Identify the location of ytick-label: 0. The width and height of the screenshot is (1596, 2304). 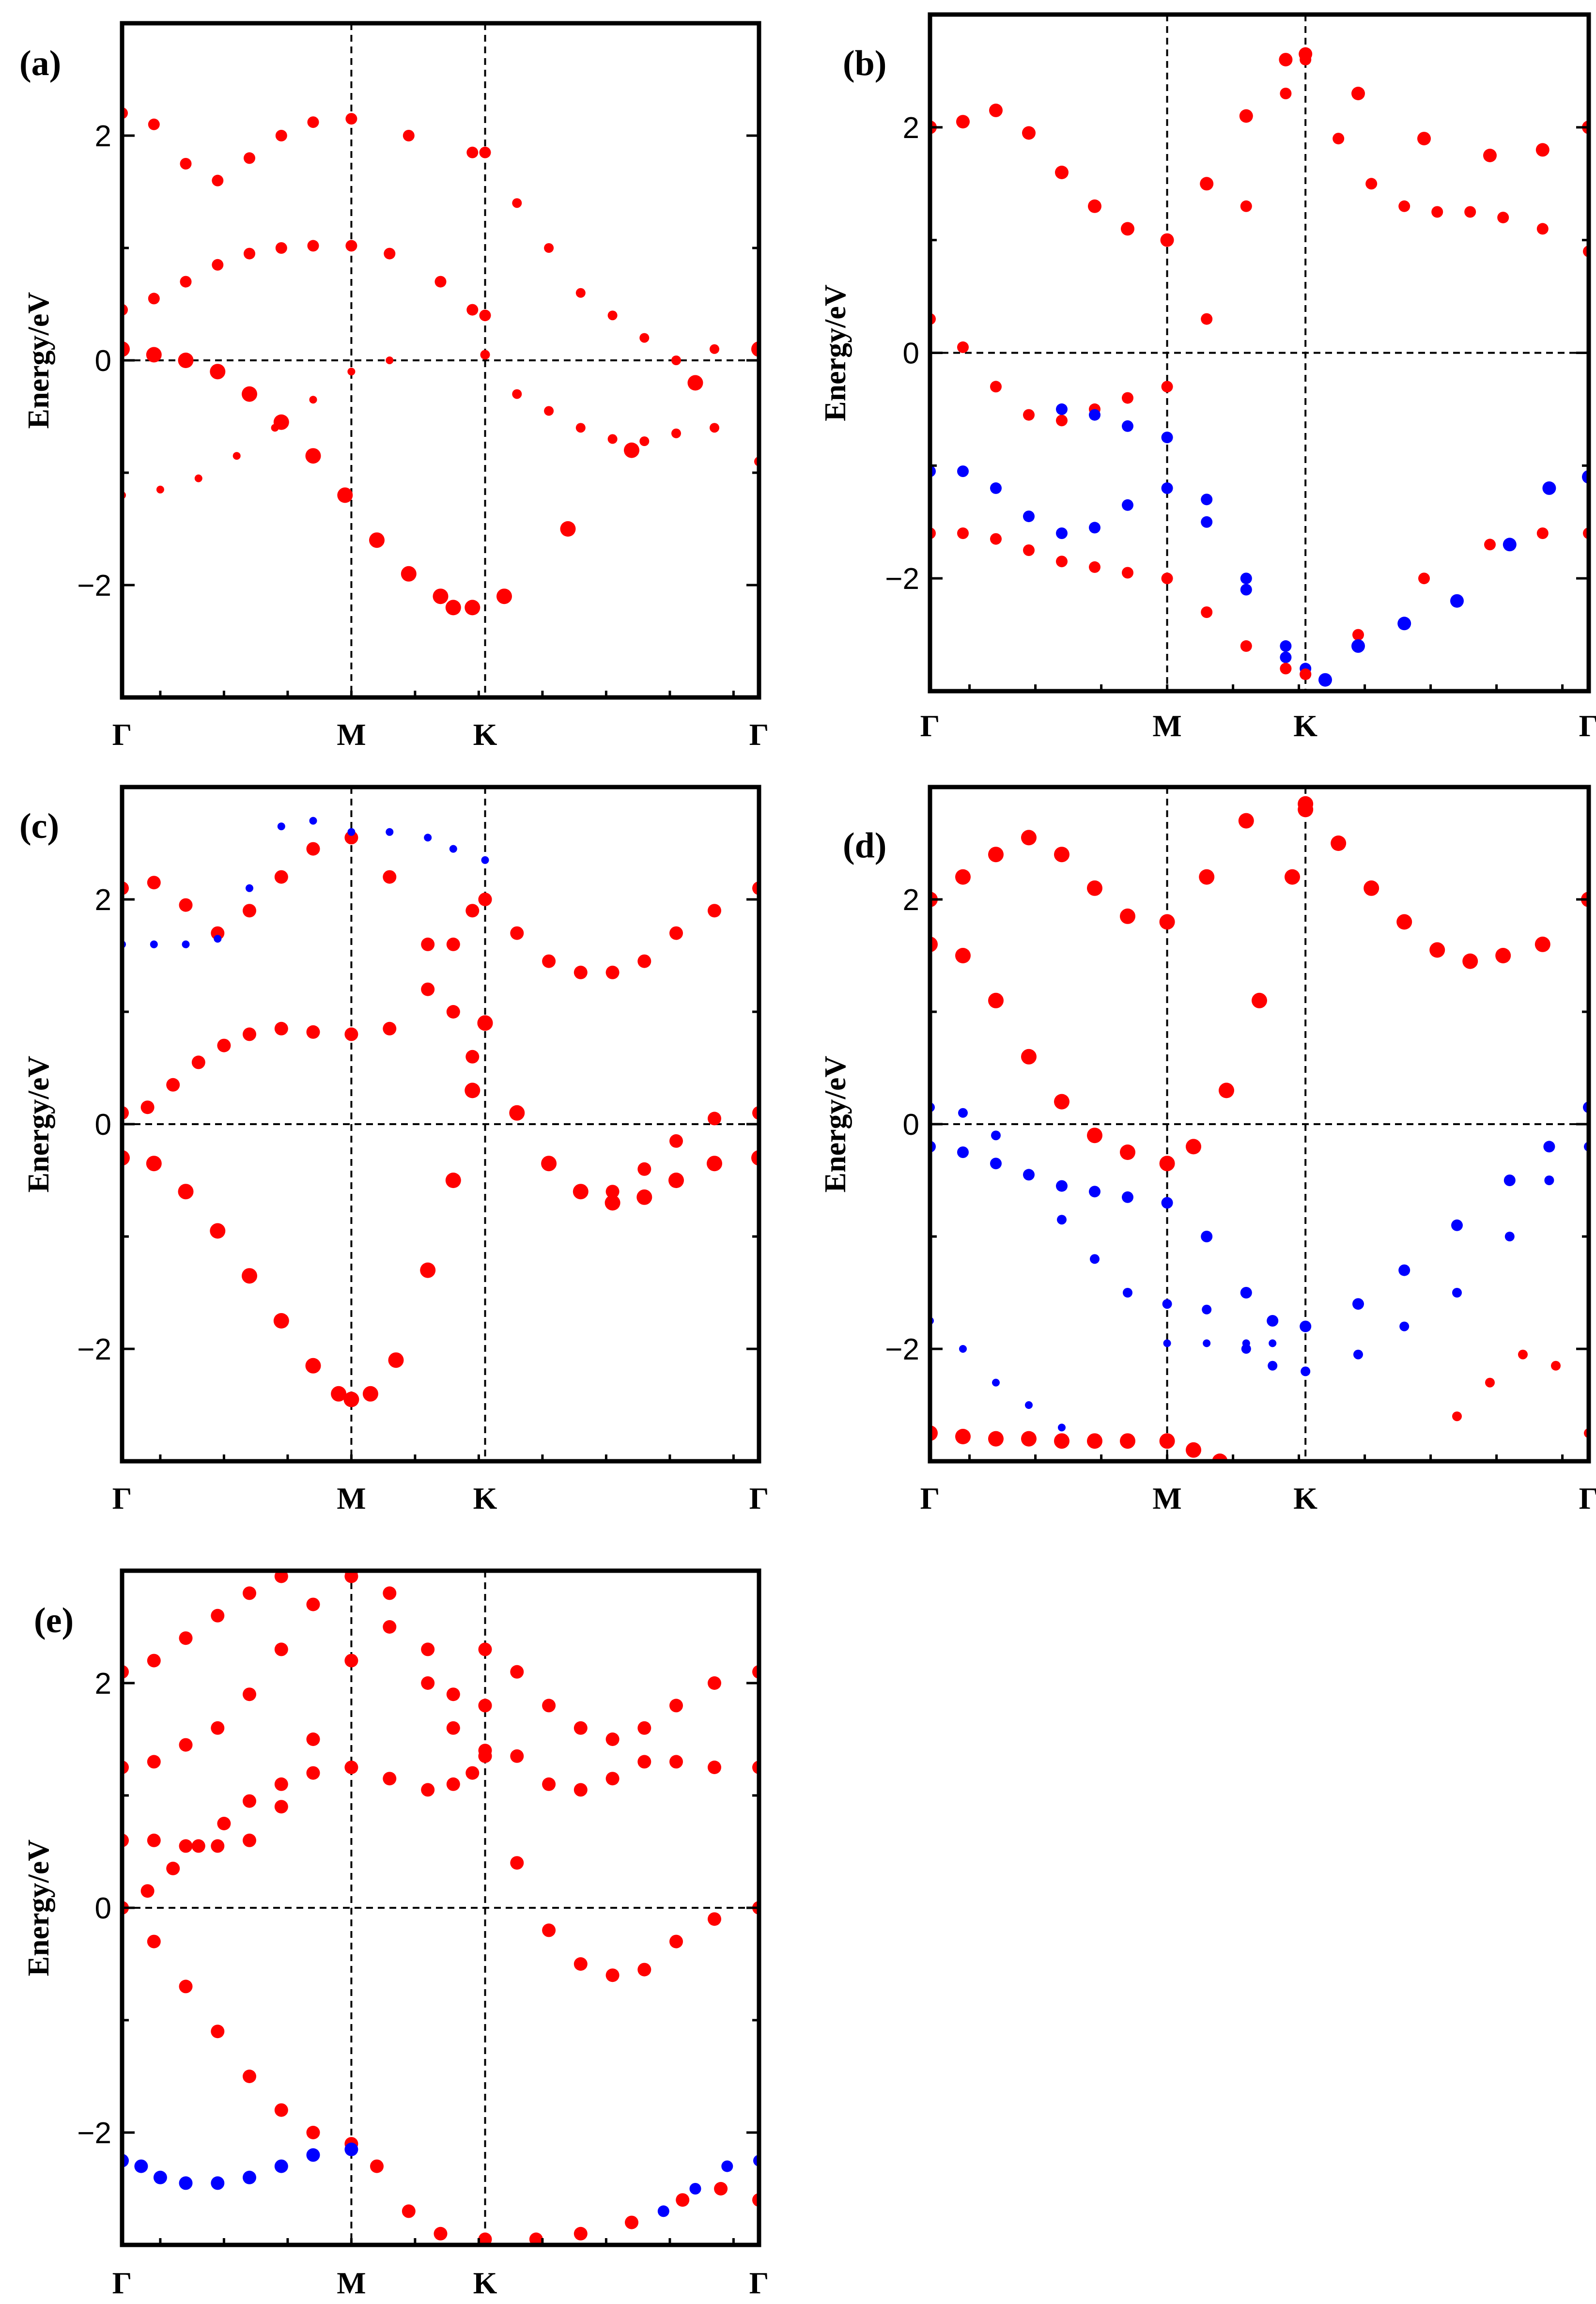
(911, 354).